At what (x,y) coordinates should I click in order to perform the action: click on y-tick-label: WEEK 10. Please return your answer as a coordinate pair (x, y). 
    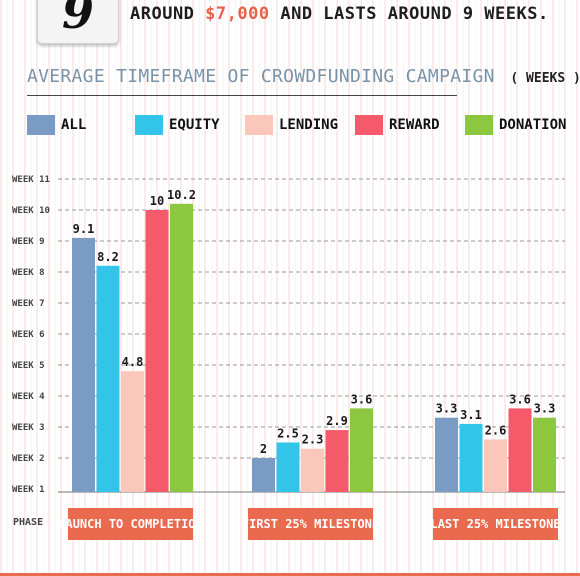
    Looking at the image, I should click on (31, 211).